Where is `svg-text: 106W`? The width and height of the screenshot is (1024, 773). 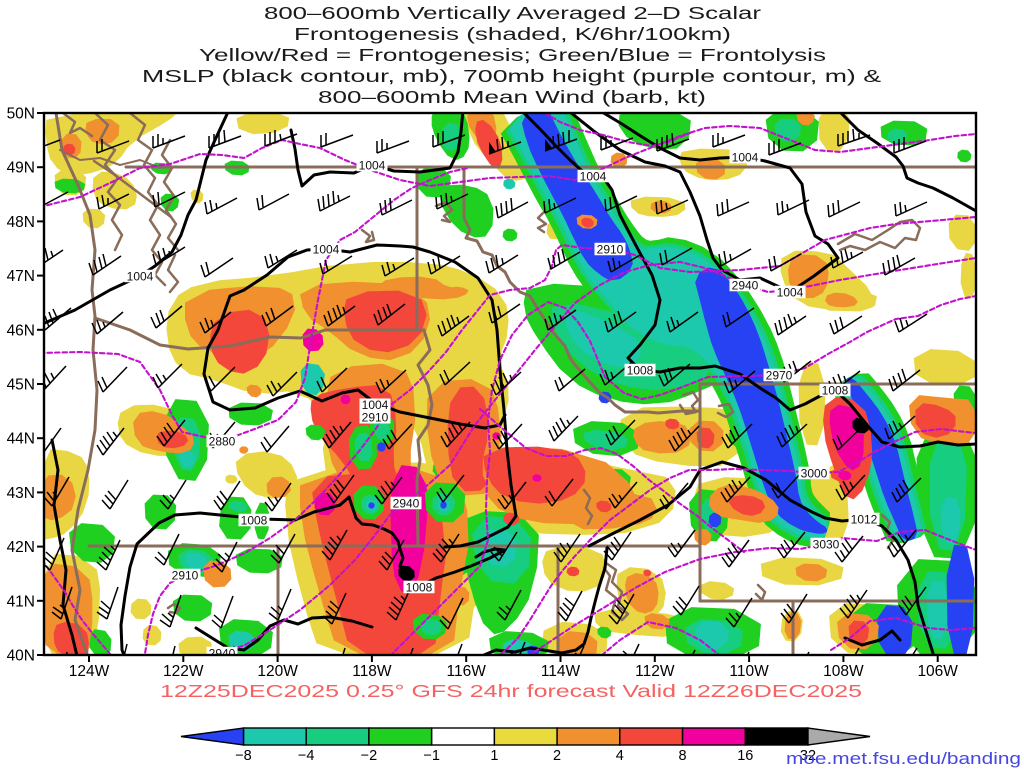 svg-text: 106W is located at coordinates (937, 671).